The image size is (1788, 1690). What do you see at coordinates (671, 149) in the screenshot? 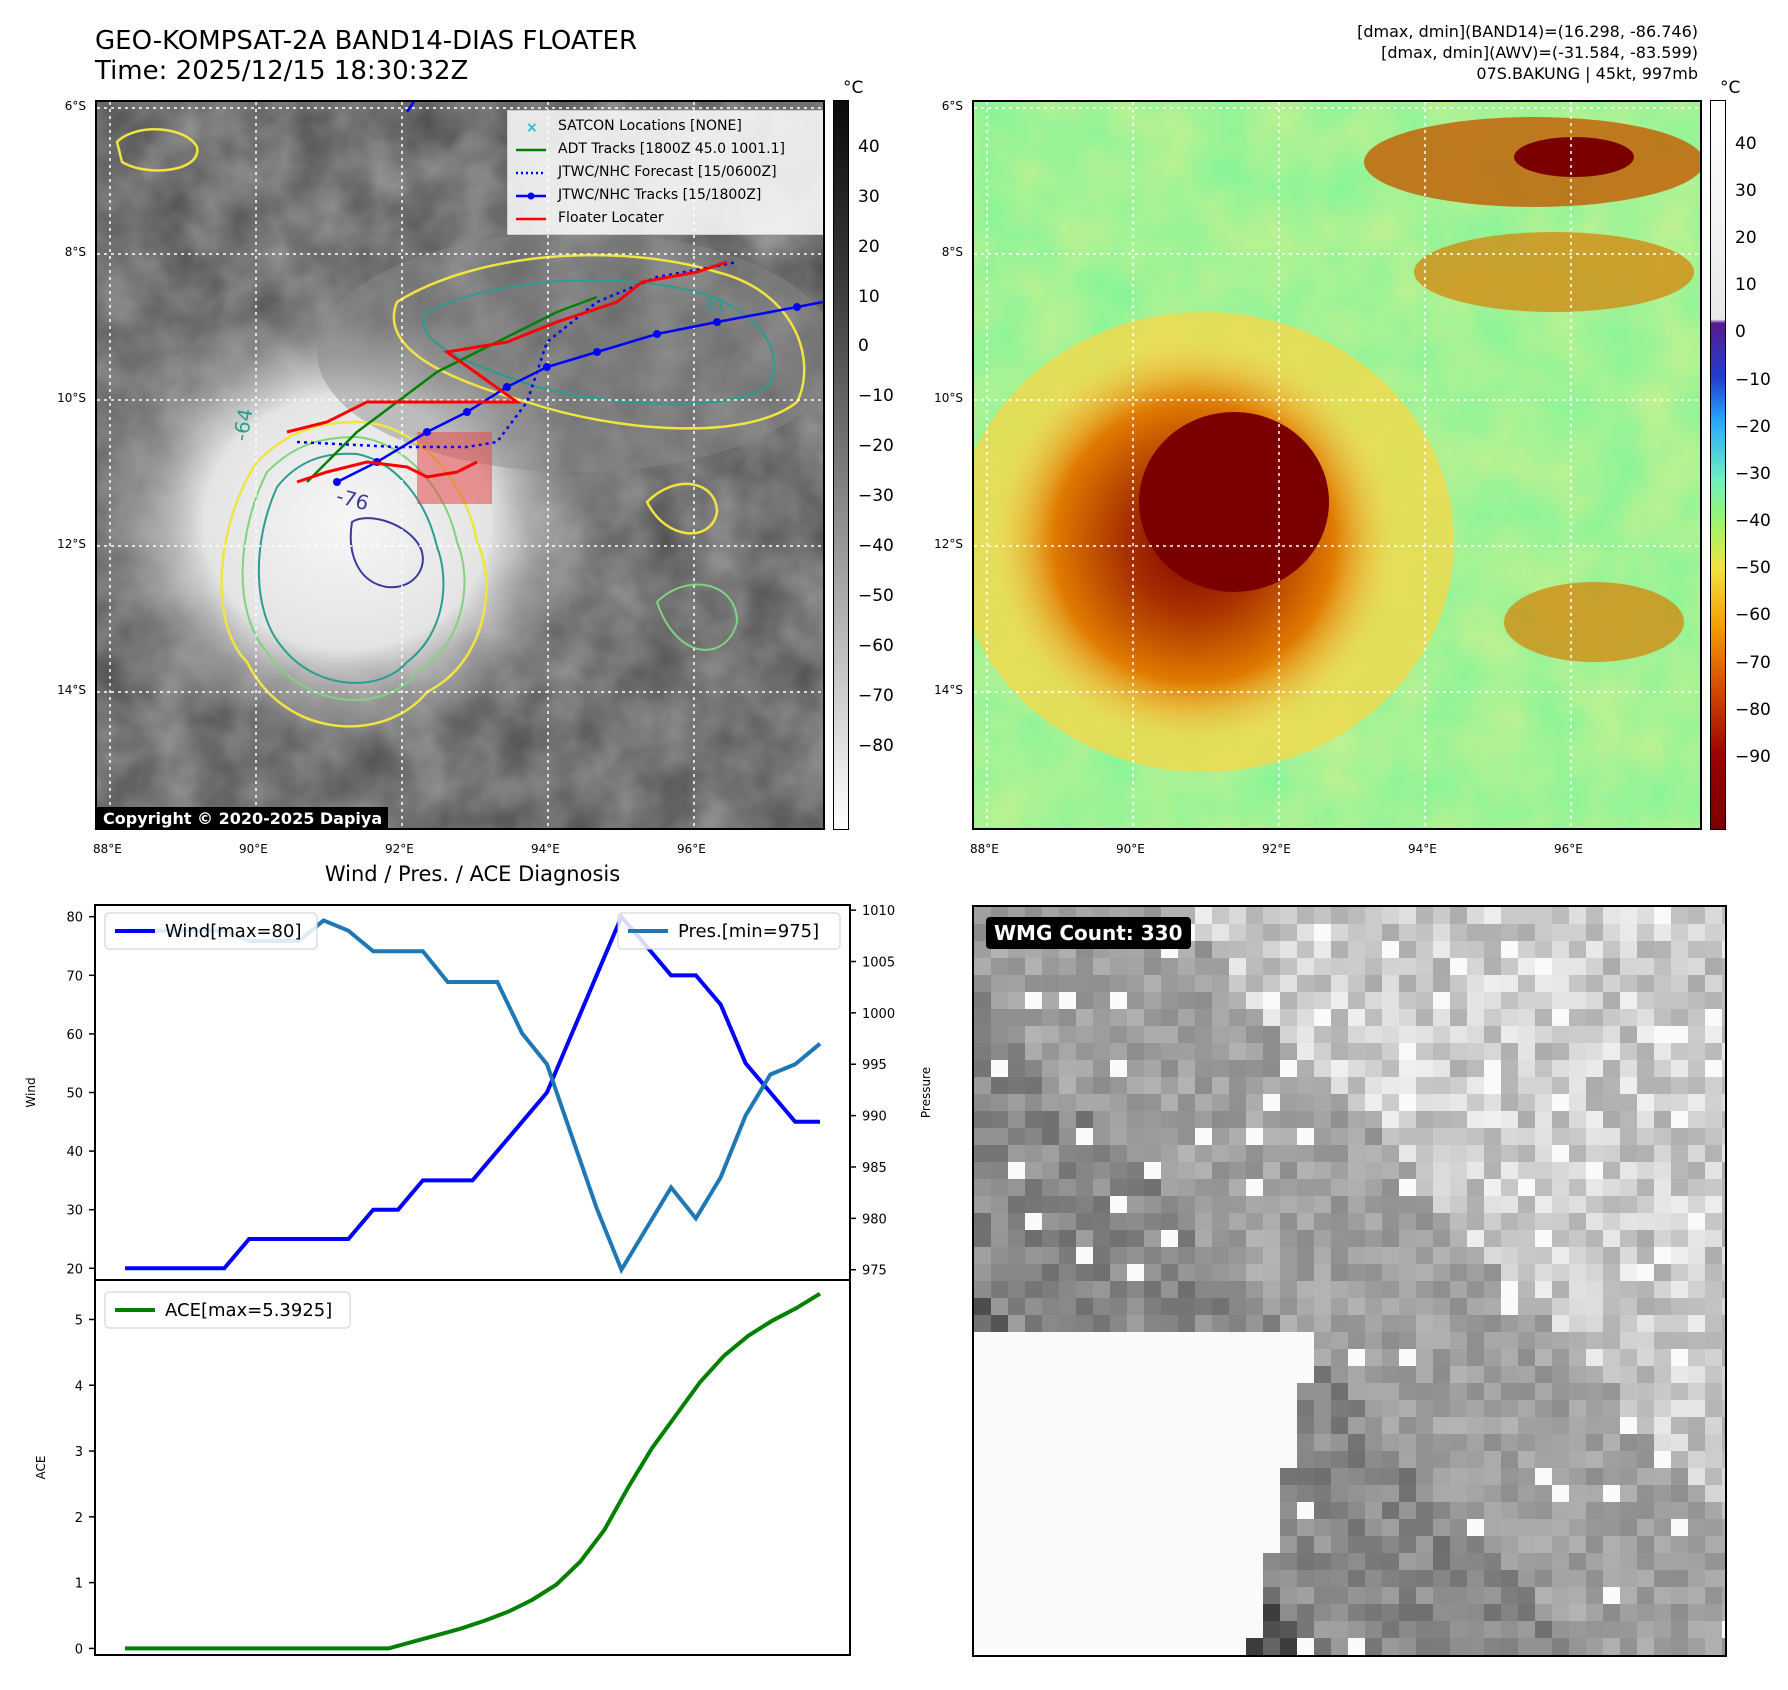
I see `legend-label: ADT Tracks [1800Z 45.0 1001.1]` at bounding box center [671, 149].